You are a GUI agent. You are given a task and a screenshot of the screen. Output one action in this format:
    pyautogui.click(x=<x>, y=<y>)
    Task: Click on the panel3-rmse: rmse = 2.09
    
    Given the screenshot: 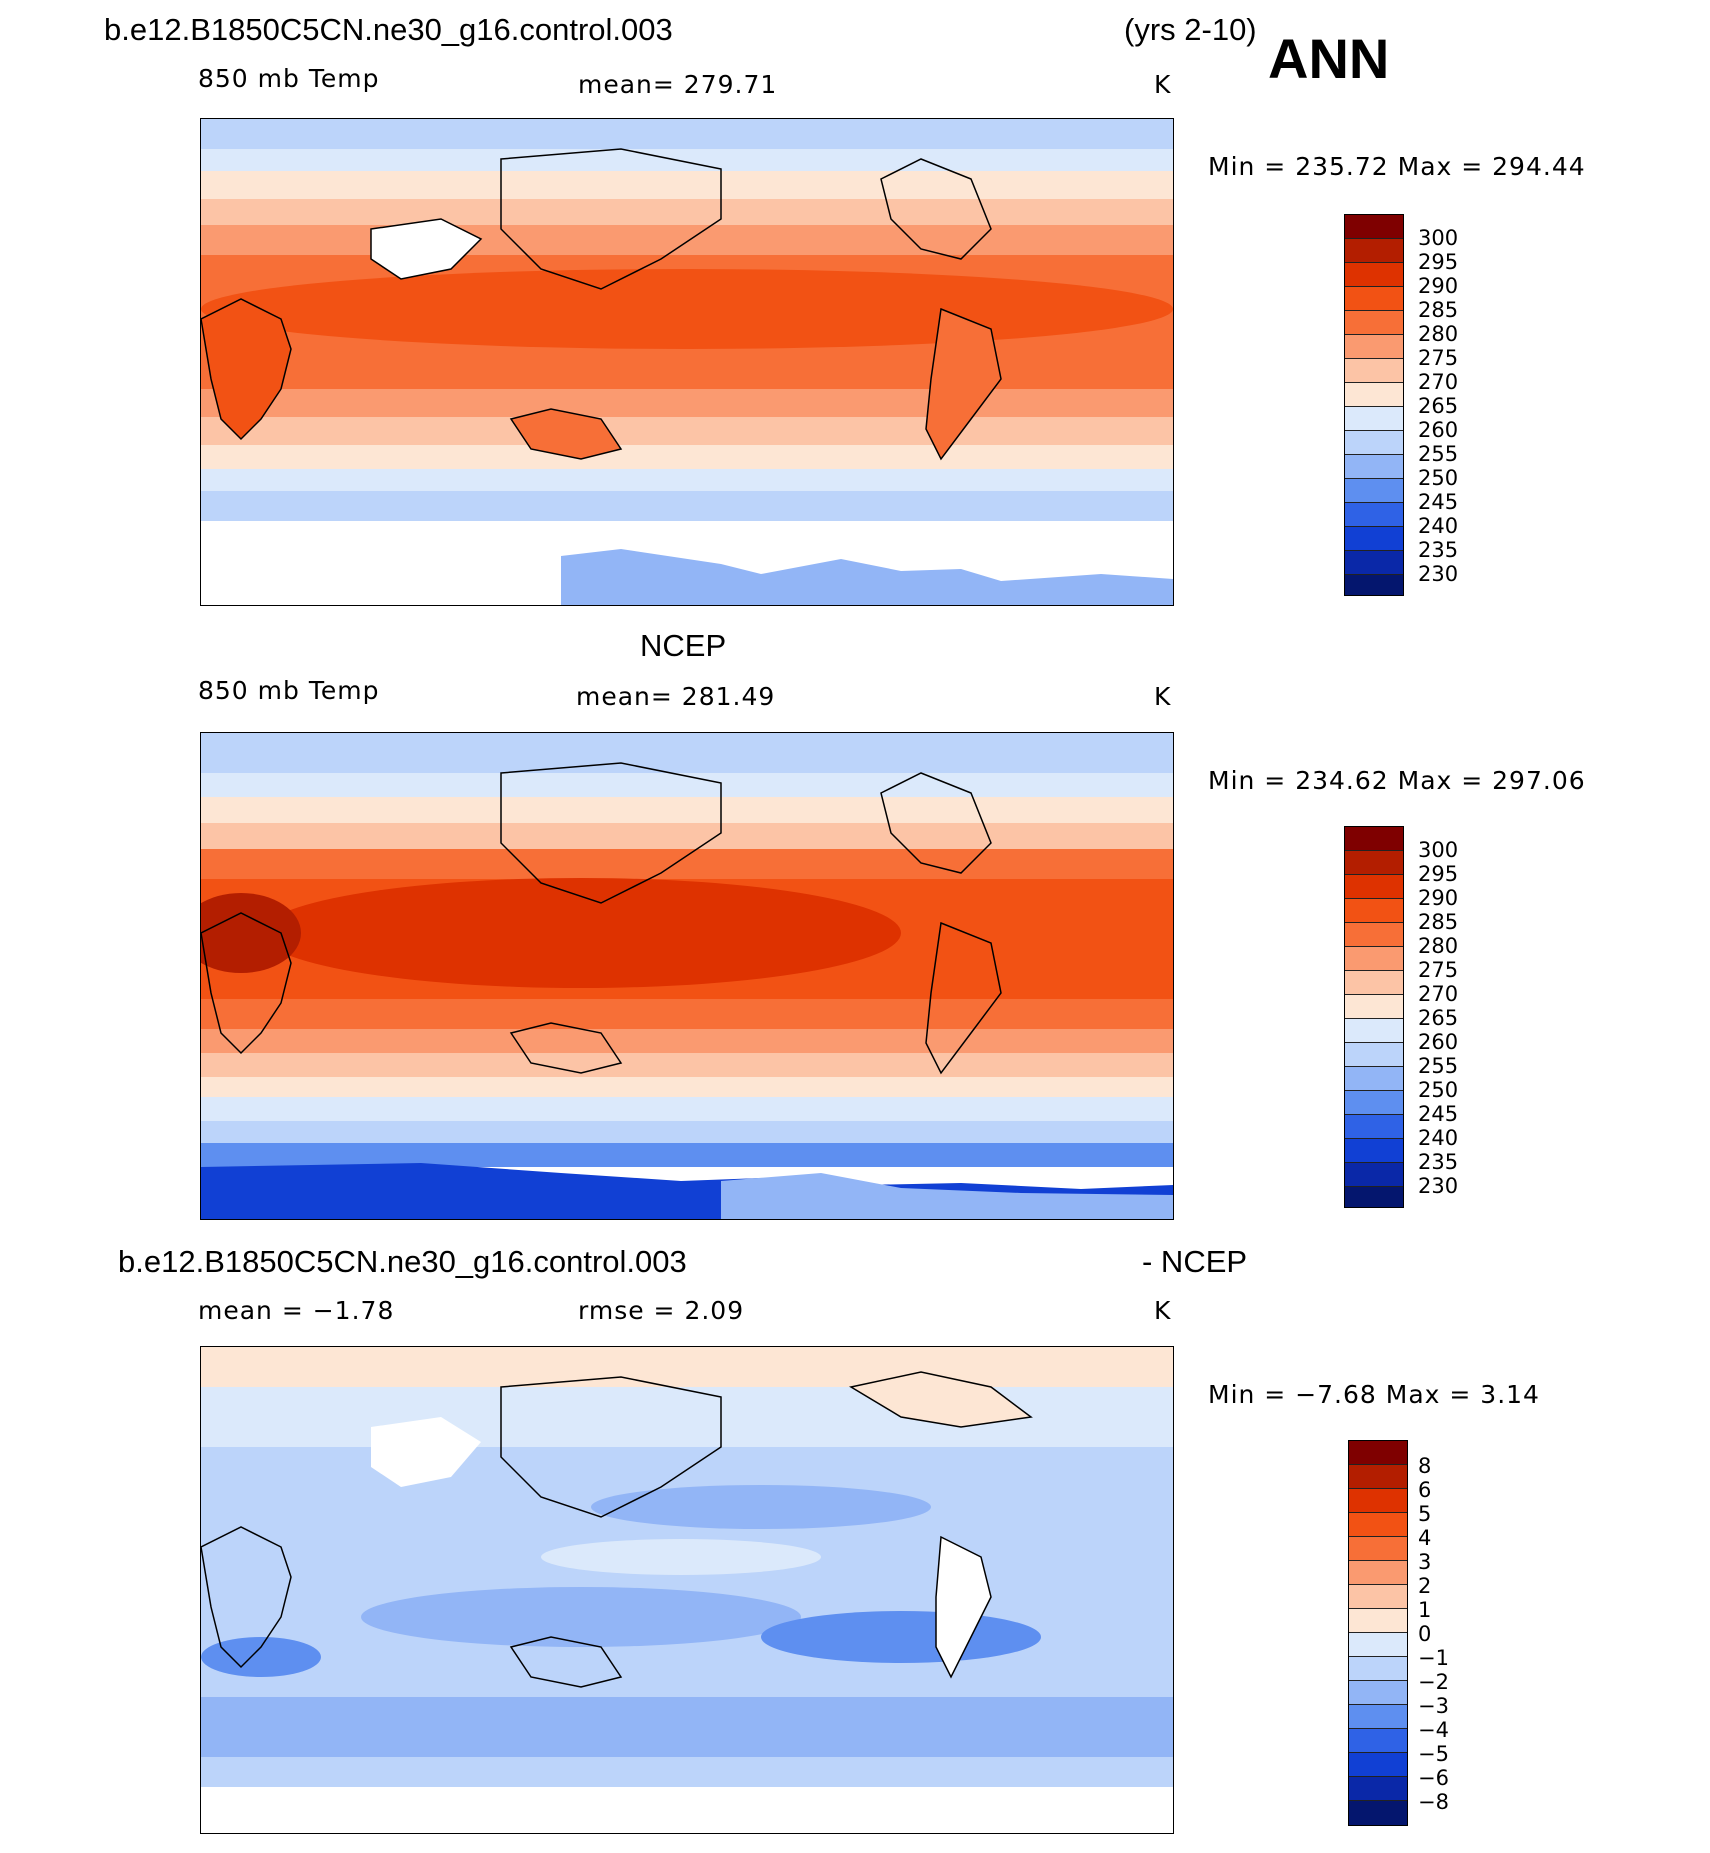 What is the action you would take?
    pyautogui.click(x=661, y=1310)
    